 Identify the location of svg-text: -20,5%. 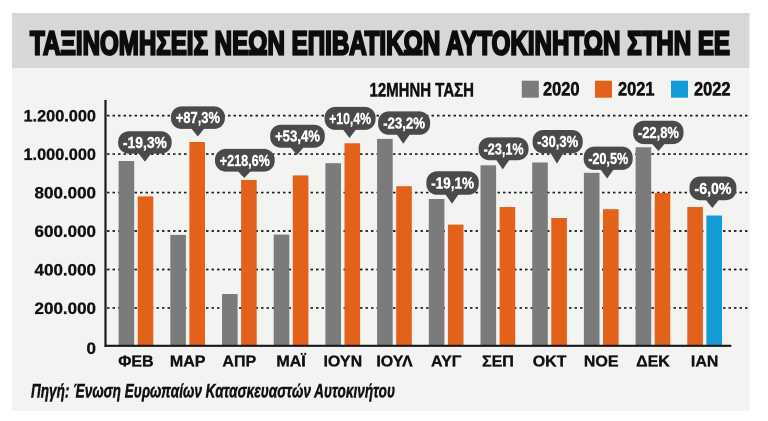
(608, 159).